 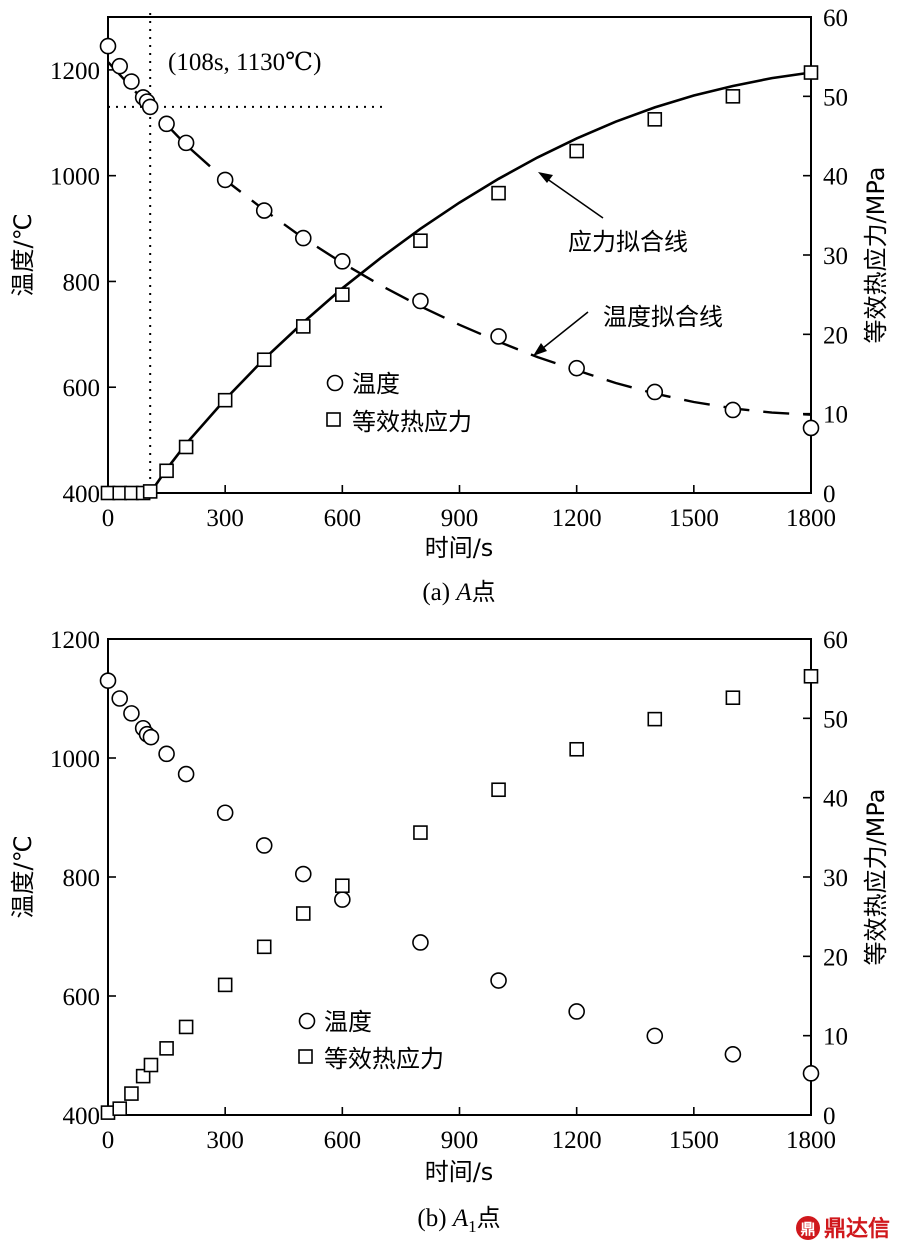 What do you see at coordinates (835, 878) in the screenshot?
I see `y-right-tick-label: 30` at bounding box center [835, 878].